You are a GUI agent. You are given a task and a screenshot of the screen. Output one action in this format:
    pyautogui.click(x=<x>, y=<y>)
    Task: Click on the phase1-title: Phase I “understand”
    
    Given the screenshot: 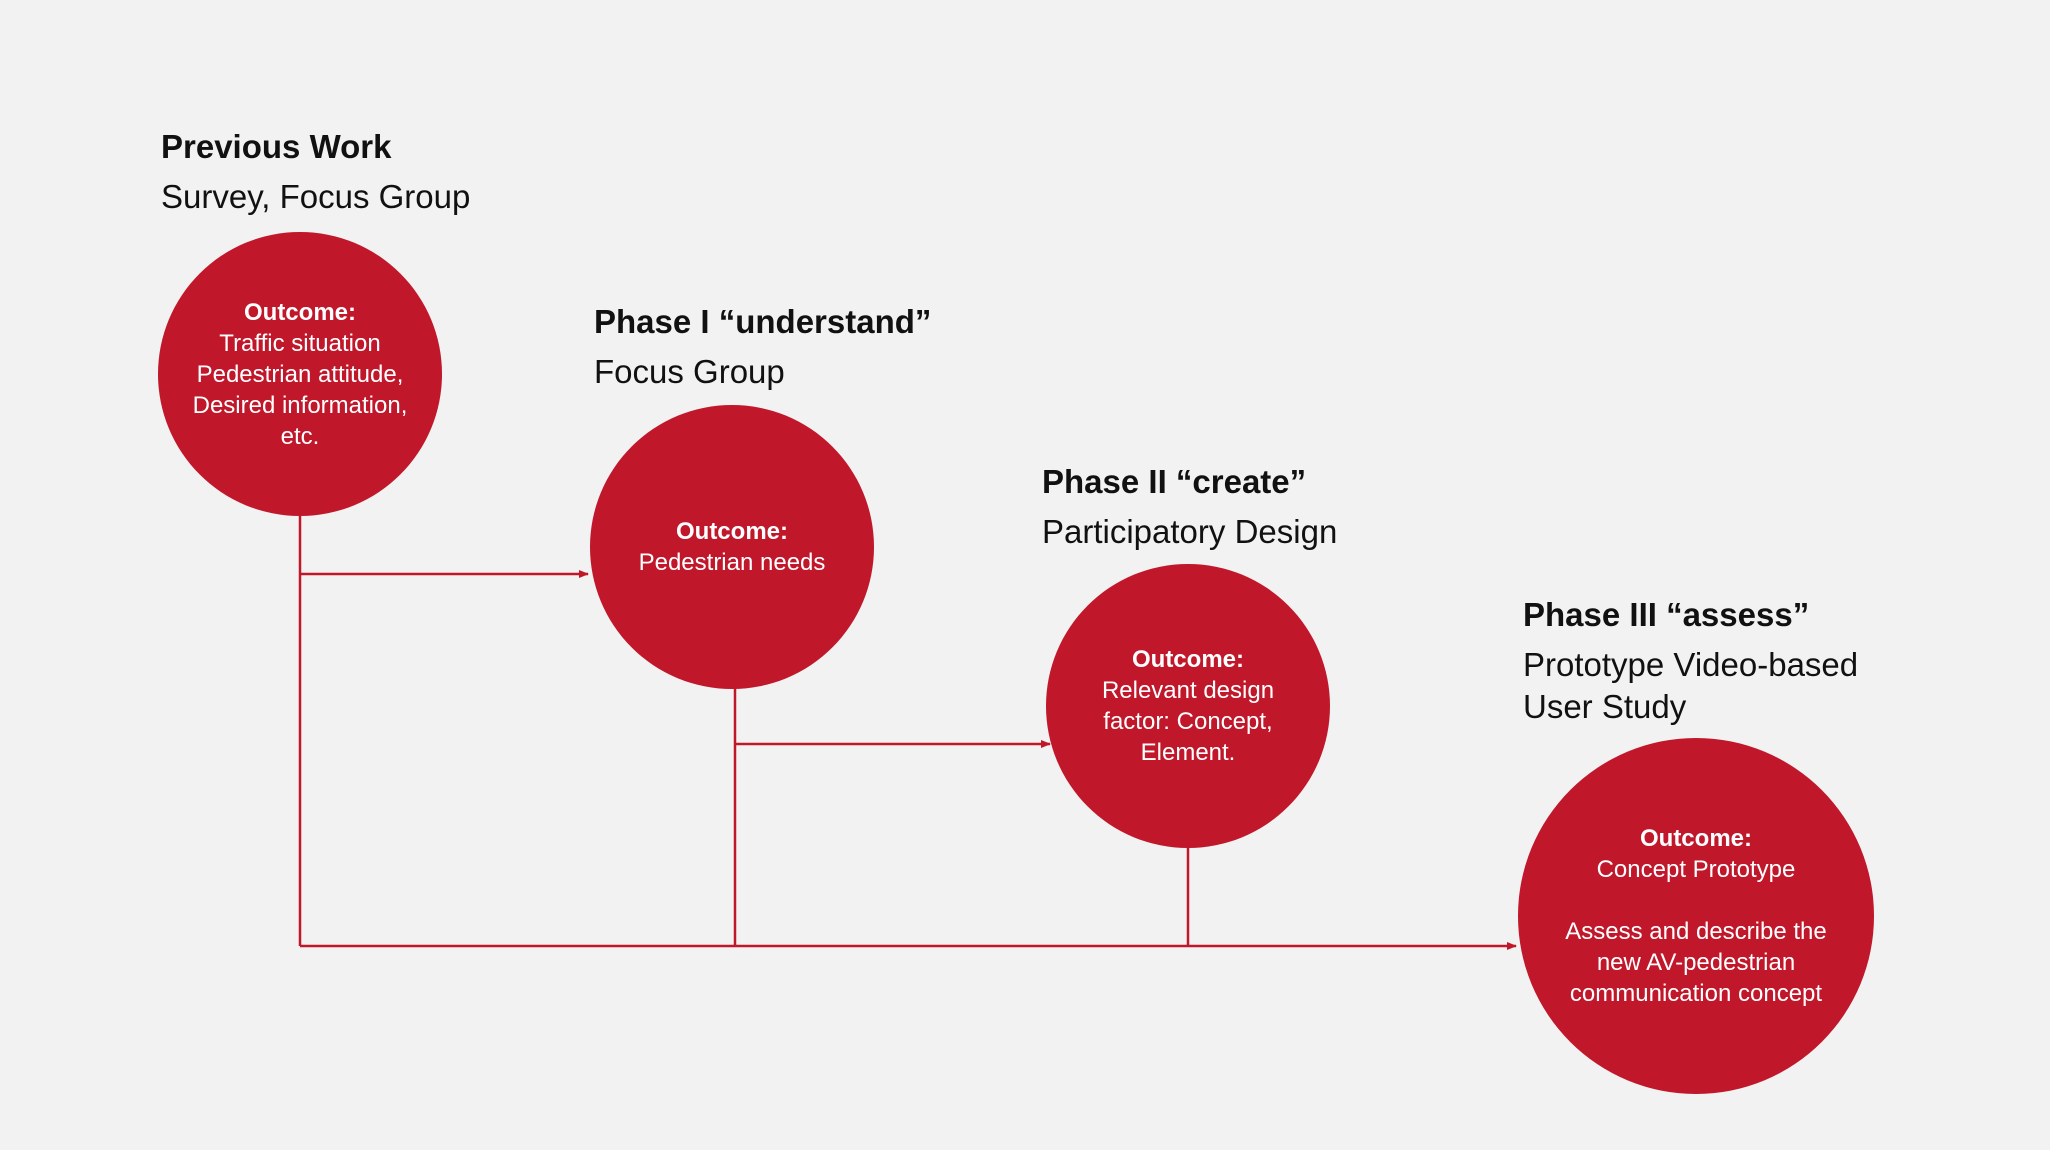 What is the action you would take?
    pyautogui.click(x=763, y=321)
    